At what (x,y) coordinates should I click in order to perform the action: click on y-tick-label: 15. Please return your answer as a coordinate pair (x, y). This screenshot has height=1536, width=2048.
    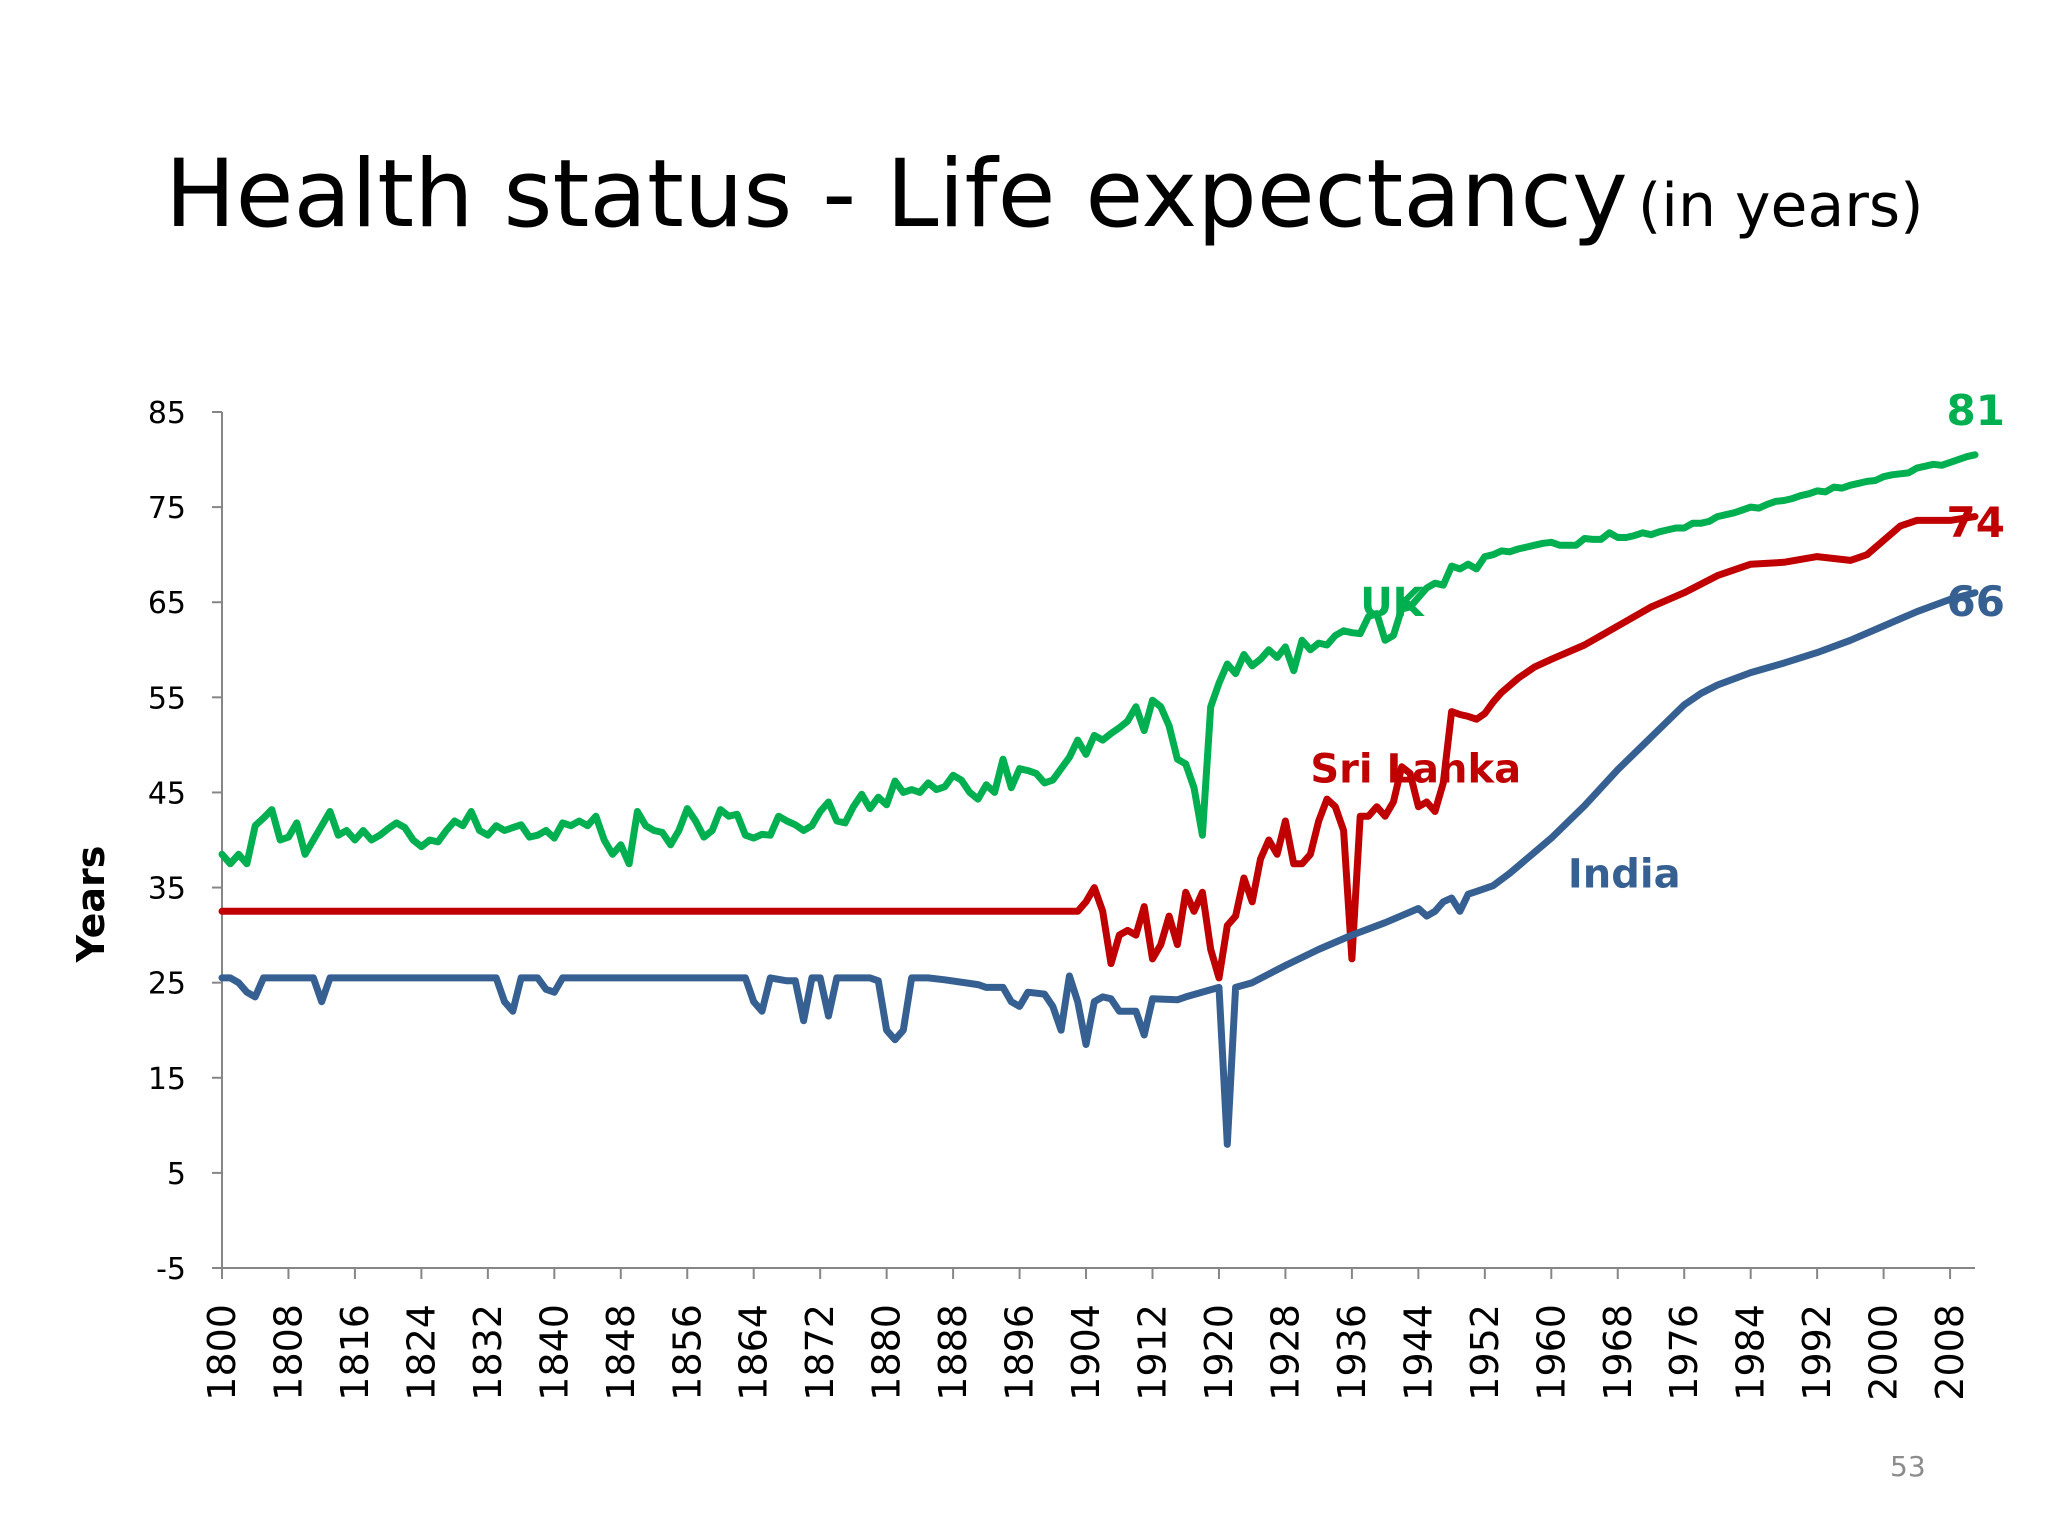
    Looking at the image, I should click on (167, 1079).